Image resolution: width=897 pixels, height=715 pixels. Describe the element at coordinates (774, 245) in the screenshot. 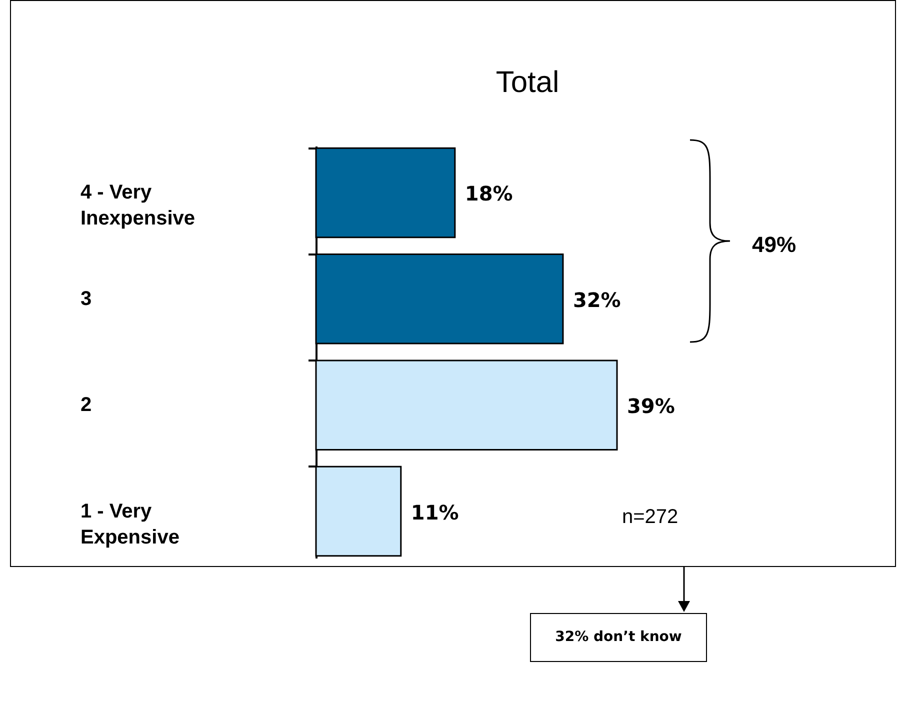

I see `text: 49%` at that location.